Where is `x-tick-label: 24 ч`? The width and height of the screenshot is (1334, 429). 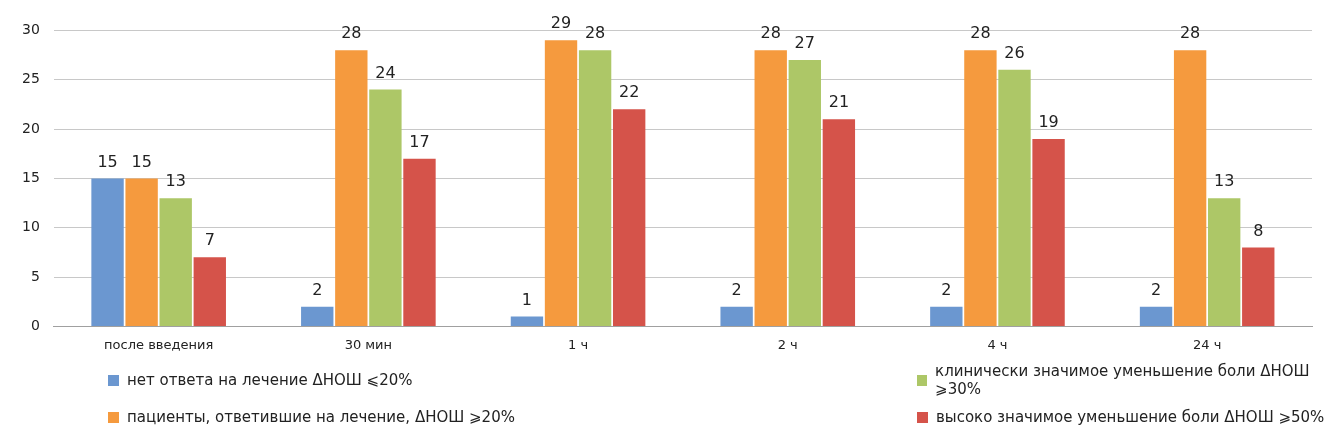
x-tick-label: 24 ч is located at coordinates (1207, 344).